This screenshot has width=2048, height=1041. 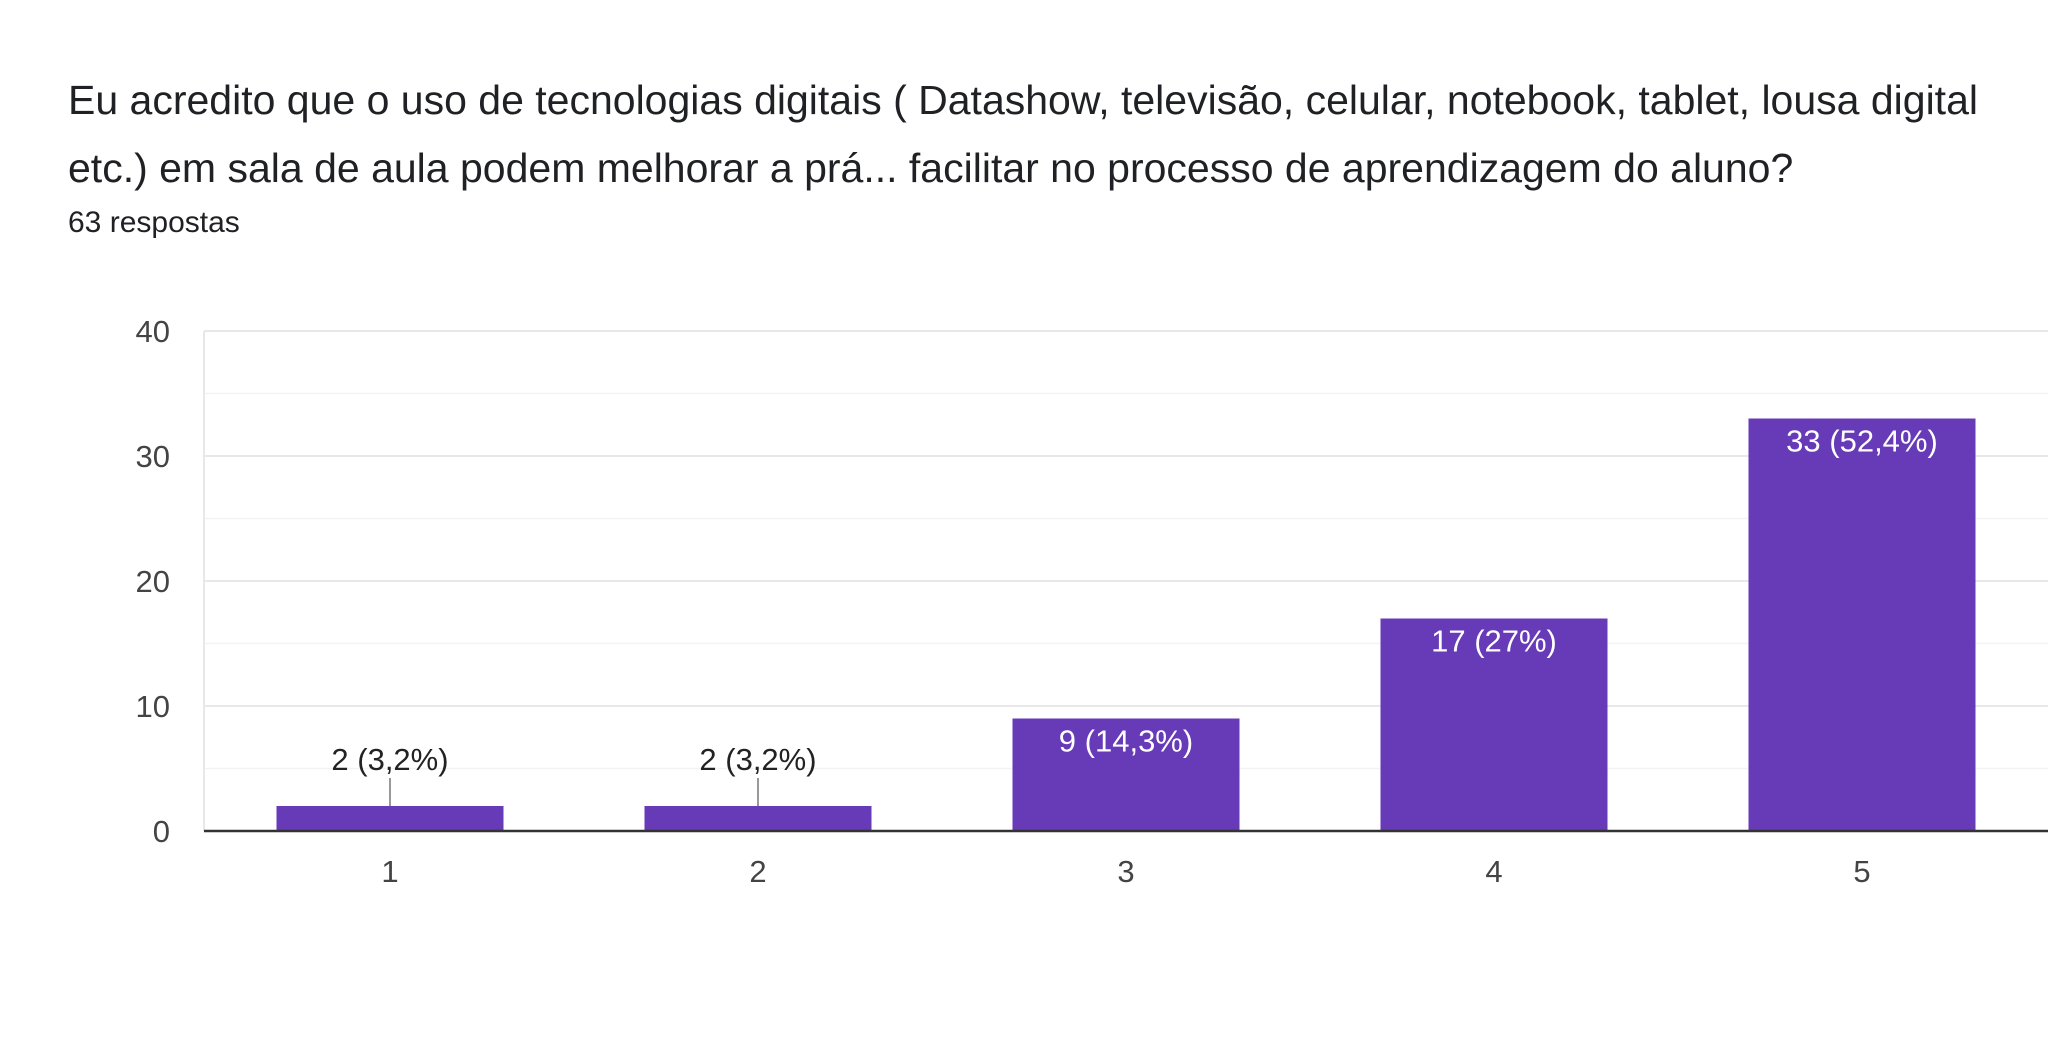 I want to click on data-label: 17 (27%), so click(x=1494, y=641).